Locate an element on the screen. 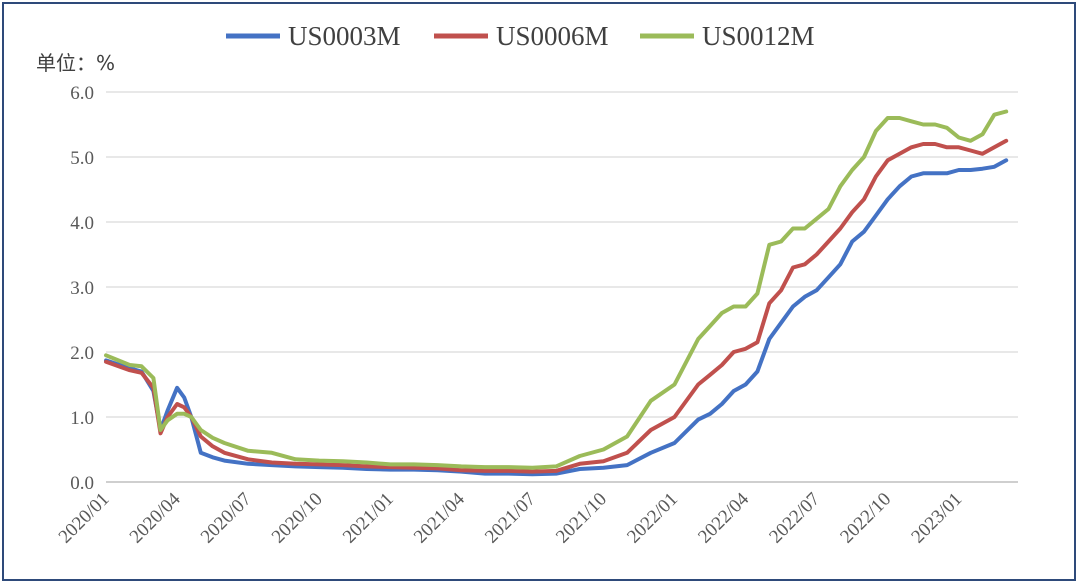  x-tick-label: 2021/01 is located at coordinates (368, 518).